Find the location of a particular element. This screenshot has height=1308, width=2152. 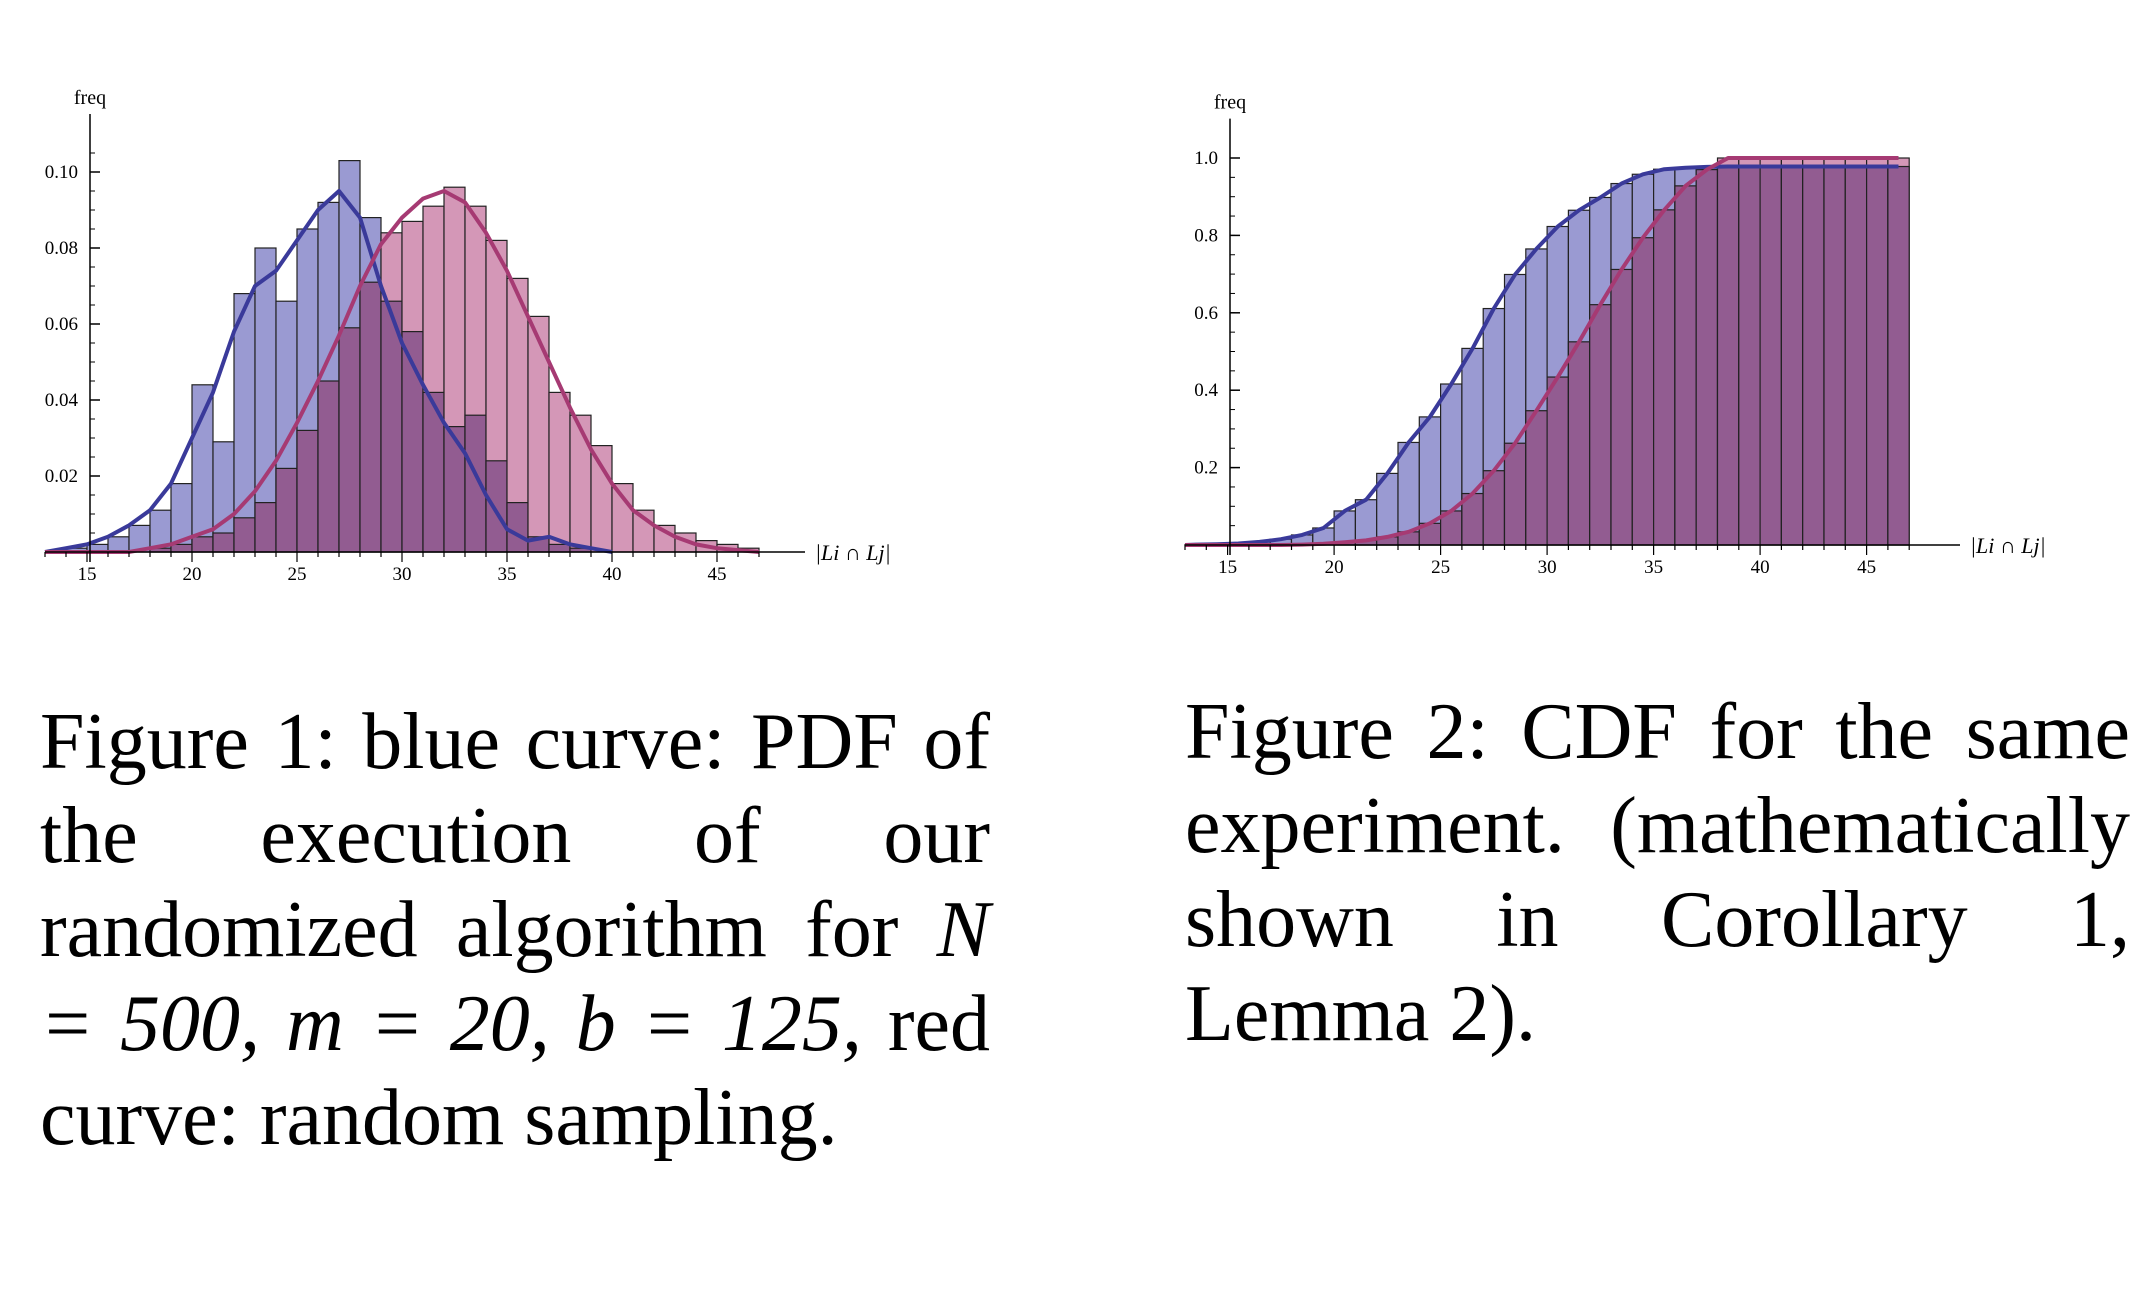

blue-curve is located at coordinates (328, 371).